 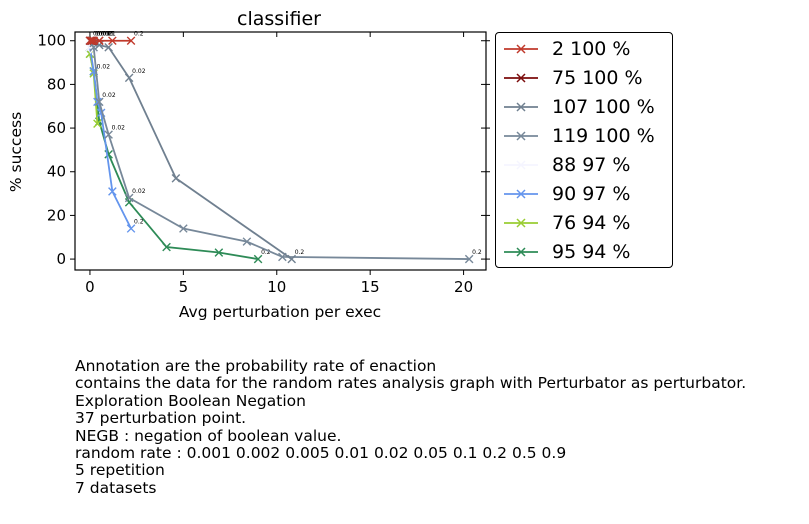 I want to click on legend-item: 2 100 %, so click(x=566, y=49).